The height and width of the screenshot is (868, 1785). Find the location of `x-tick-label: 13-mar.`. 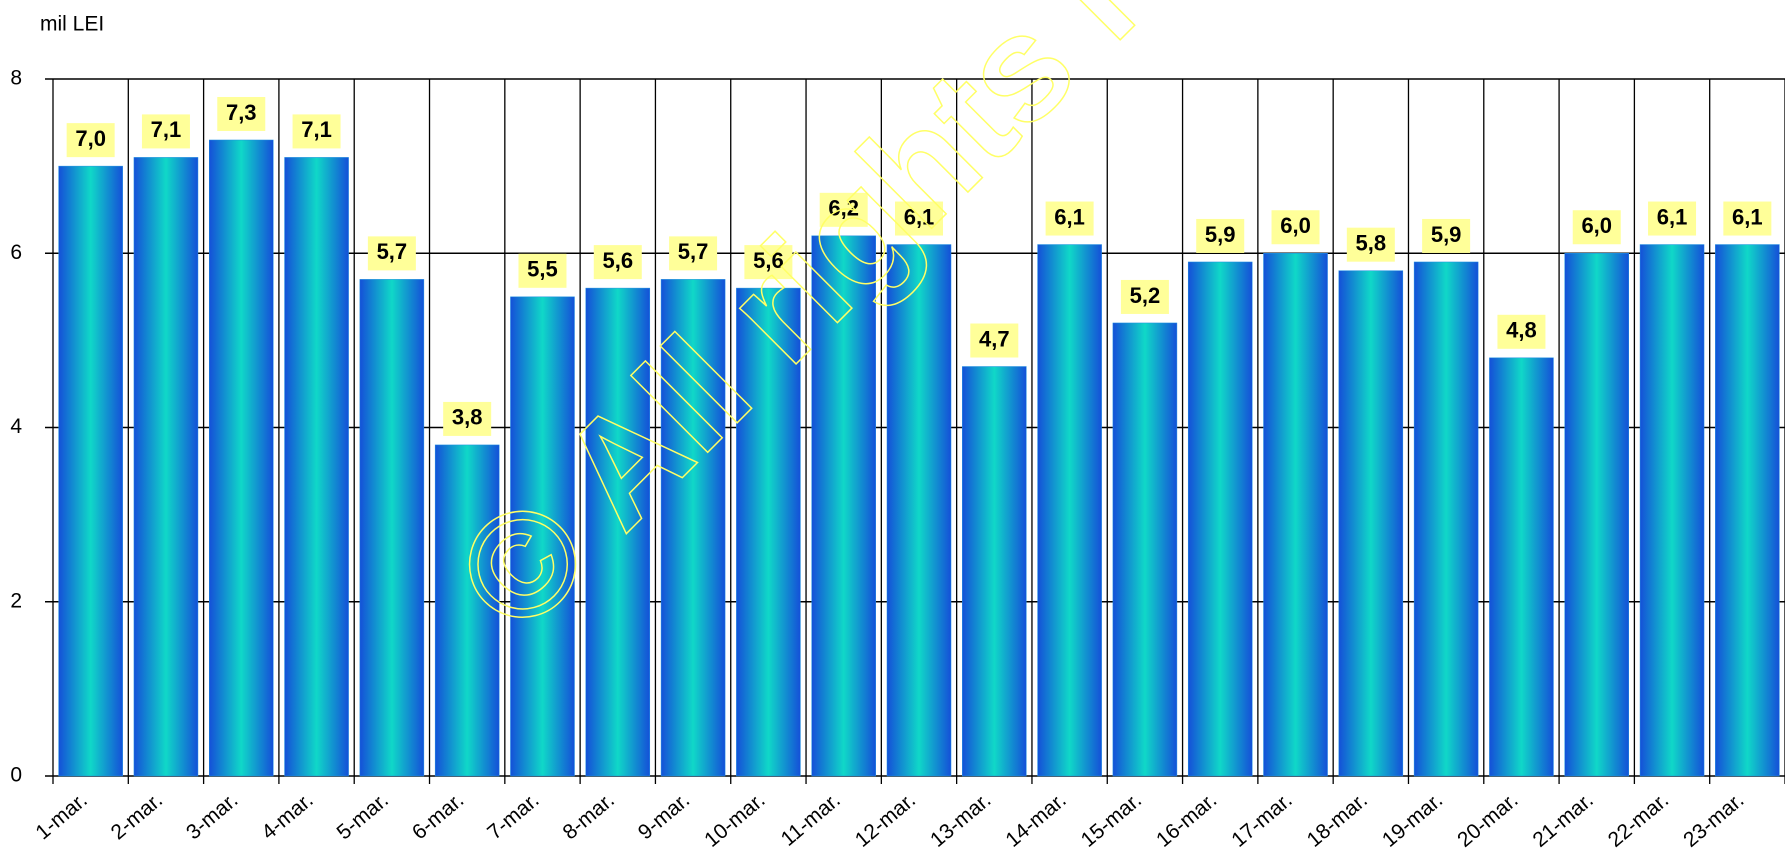

x-tick-label: 13-mar. is located at coordinates (960, 819).